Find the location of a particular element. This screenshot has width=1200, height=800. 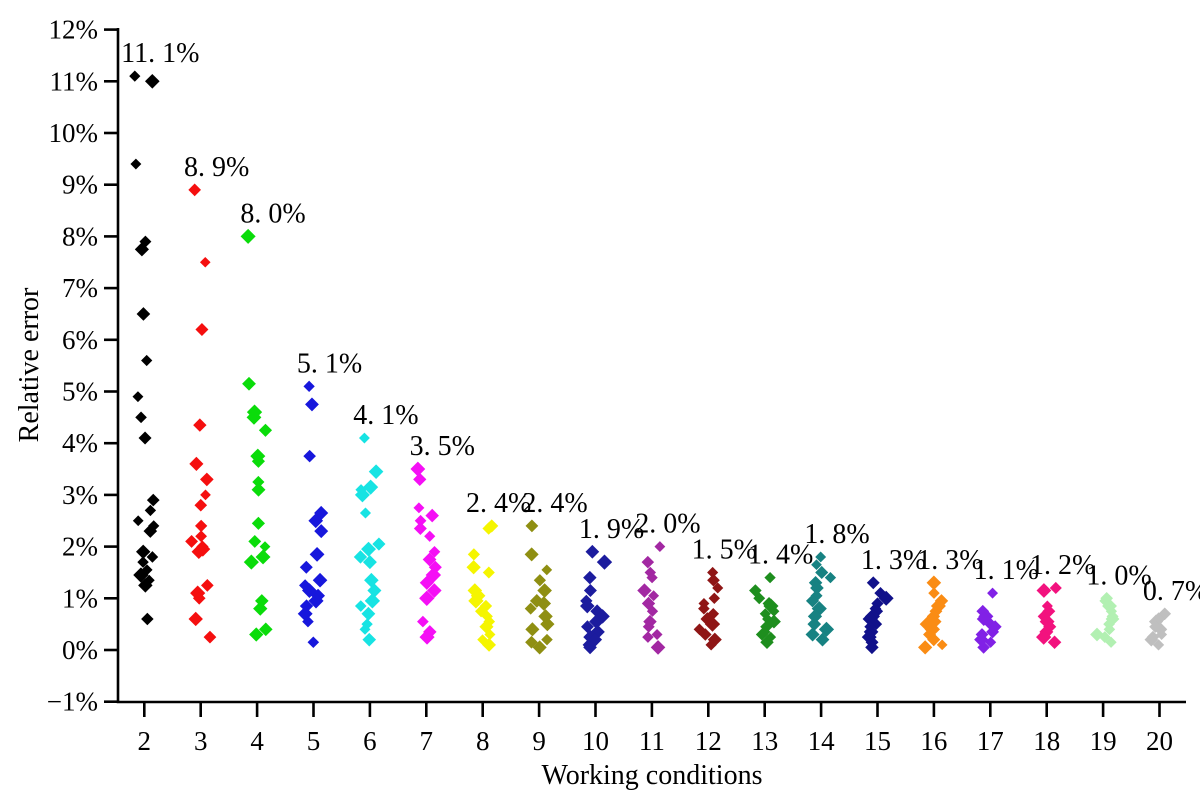

y-tick-label: 12% is located at coordinates (74, 30).